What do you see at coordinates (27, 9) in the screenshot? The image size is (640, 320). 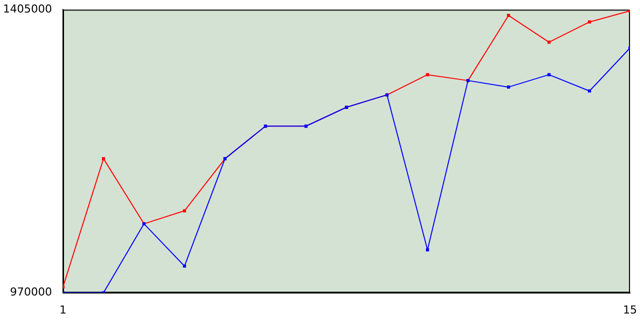 I see `y-tick-label: 1405000` at bounding box center [27, 9].